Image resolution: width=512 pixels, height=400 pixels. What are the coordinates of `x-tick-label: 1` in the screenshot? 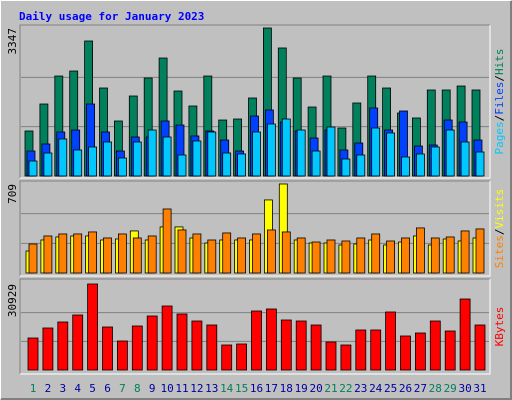 It's located at (33, 388).